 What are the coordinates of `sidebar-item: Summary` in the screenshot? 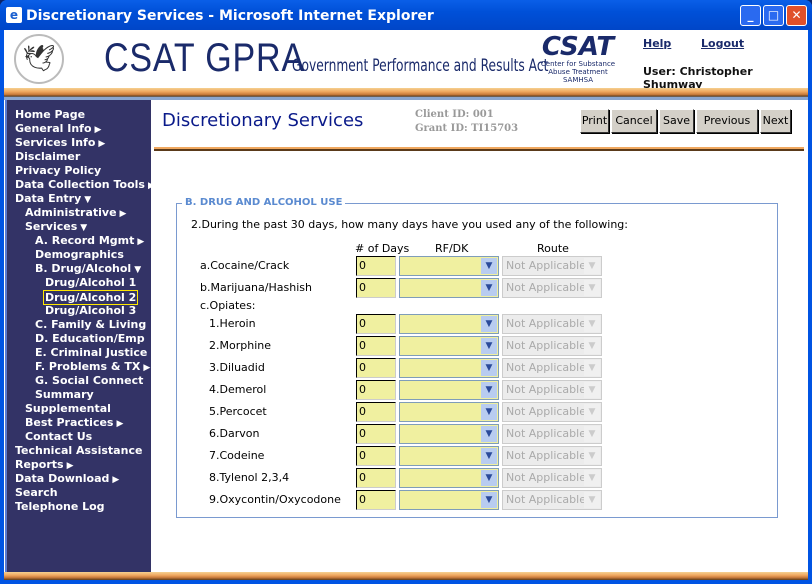 It's located at (64, 394).